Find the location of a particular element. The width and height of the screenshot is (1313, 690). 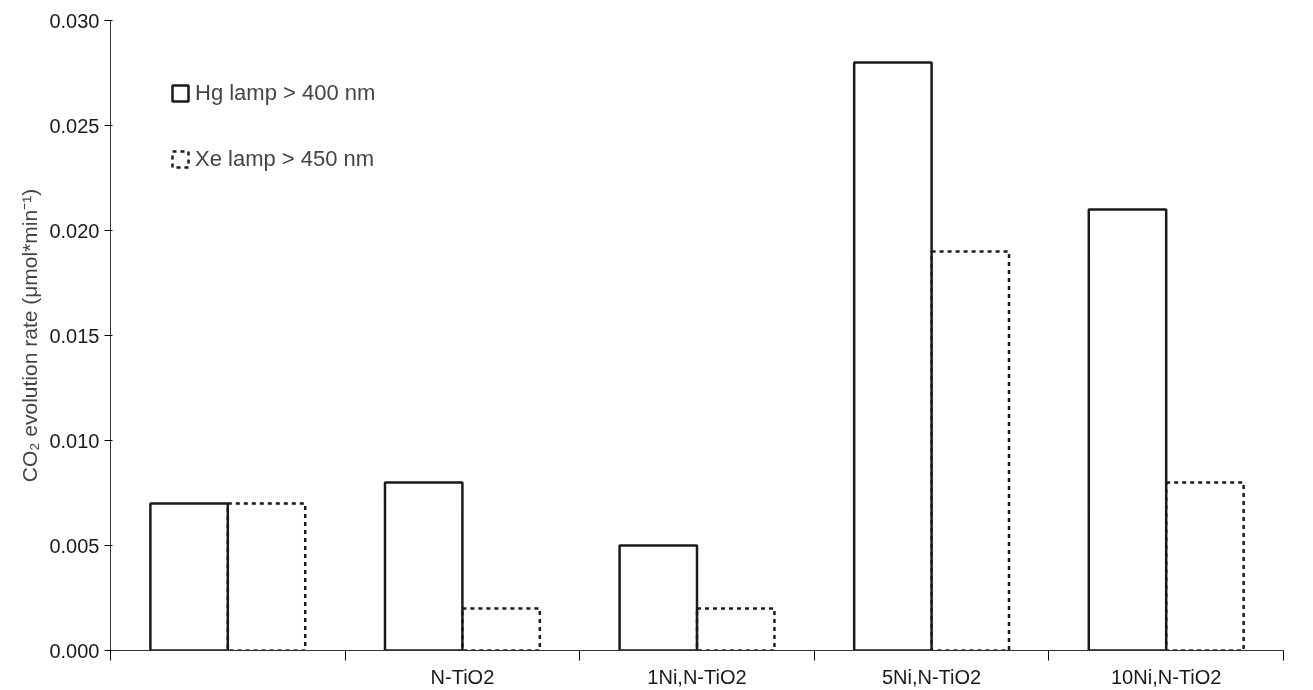

y-tick-label: 0.025 is located at coordinates (74, 125).